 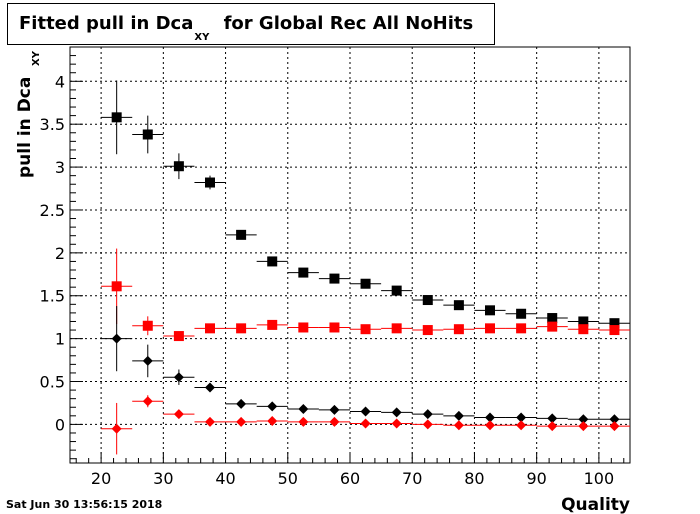 What do you see at coordinates (202, 37) in the screenshot?
I see `chart-title-sub: XY` at bounding box center [202, 37].